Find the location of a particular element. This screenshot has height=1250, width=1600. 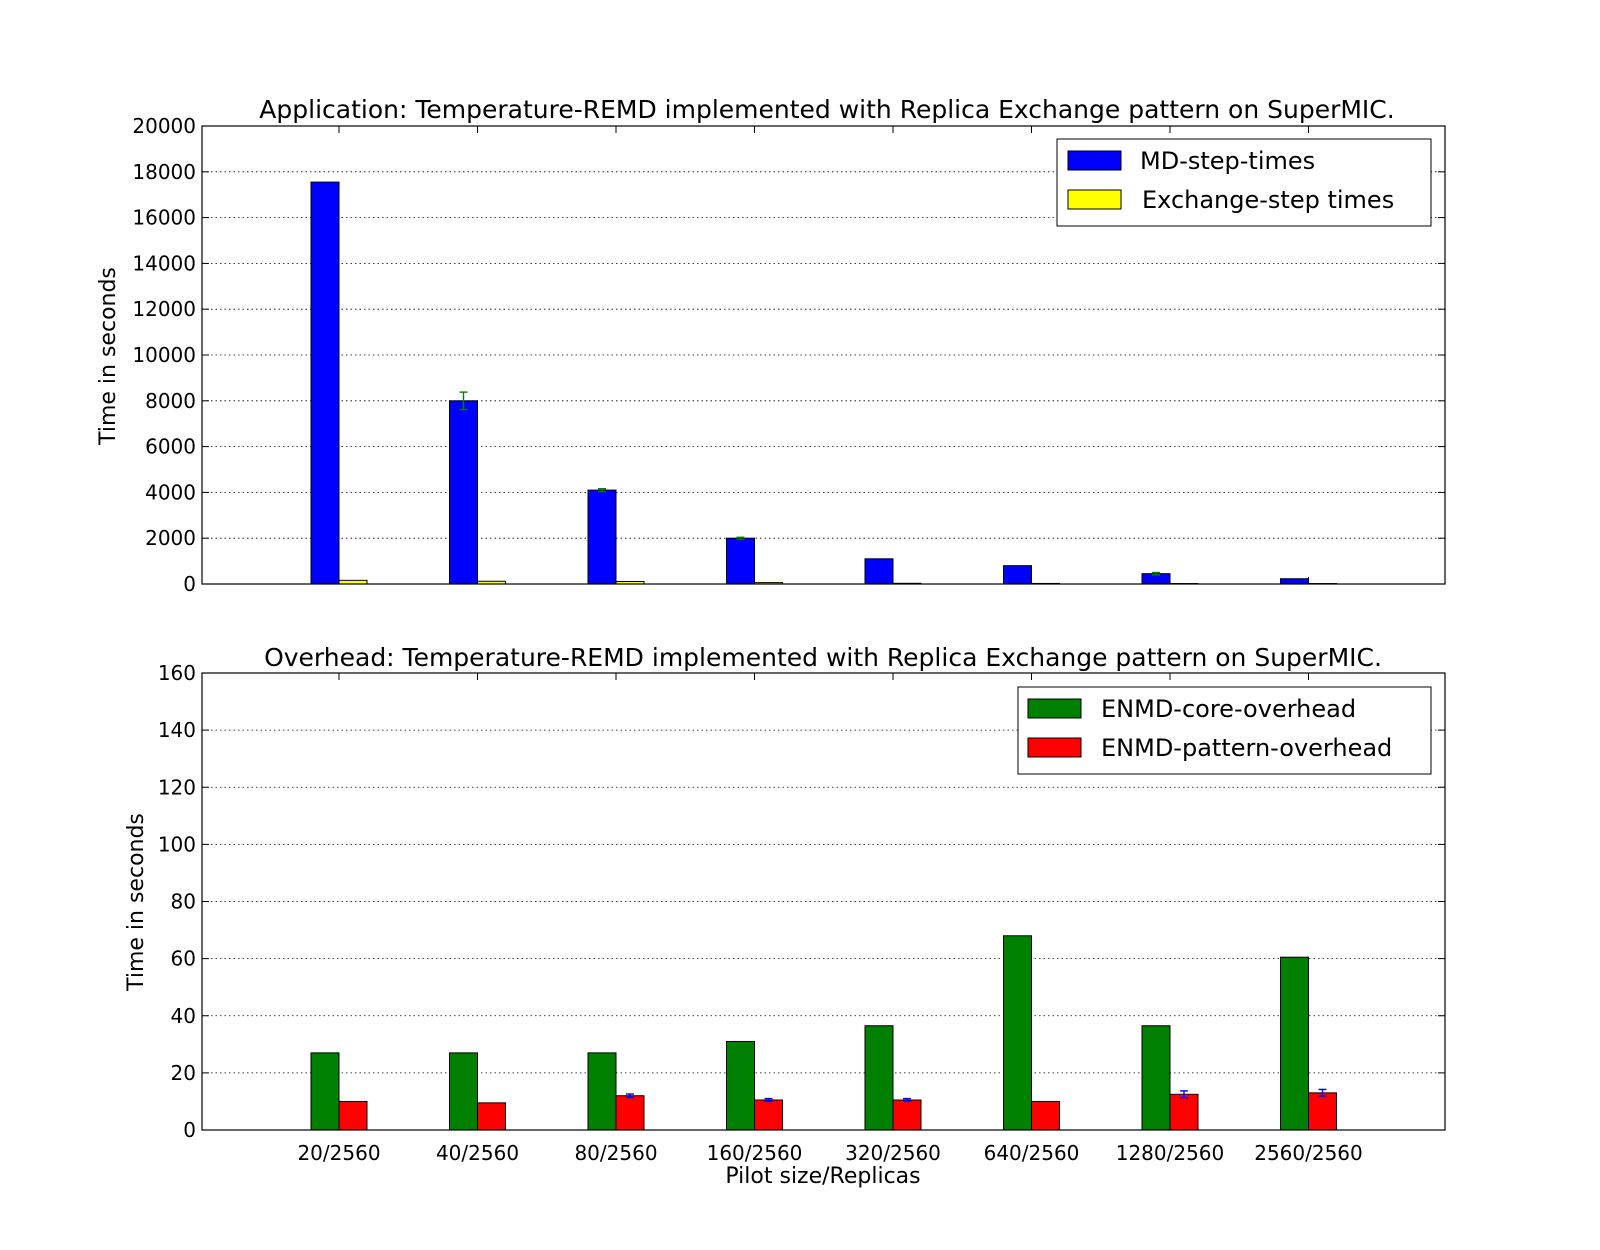

y-tick-label: 120 is located at coordinates (177, 787).